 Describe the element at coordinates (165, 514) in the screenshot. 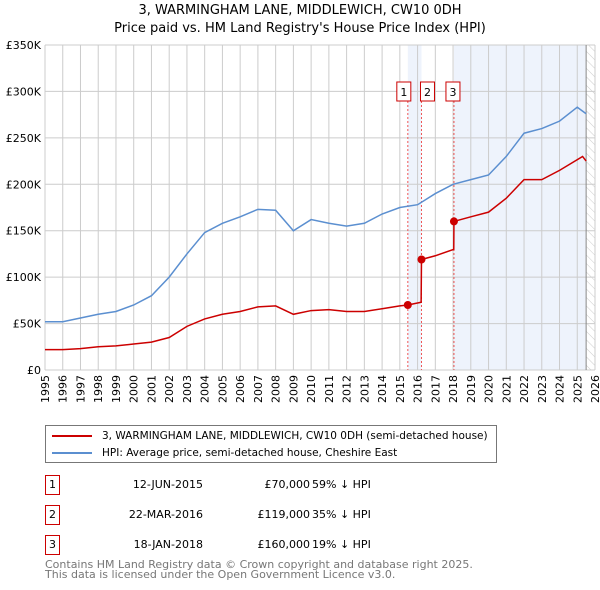

I see `sale-date: 22-MAR-2016` at that location.